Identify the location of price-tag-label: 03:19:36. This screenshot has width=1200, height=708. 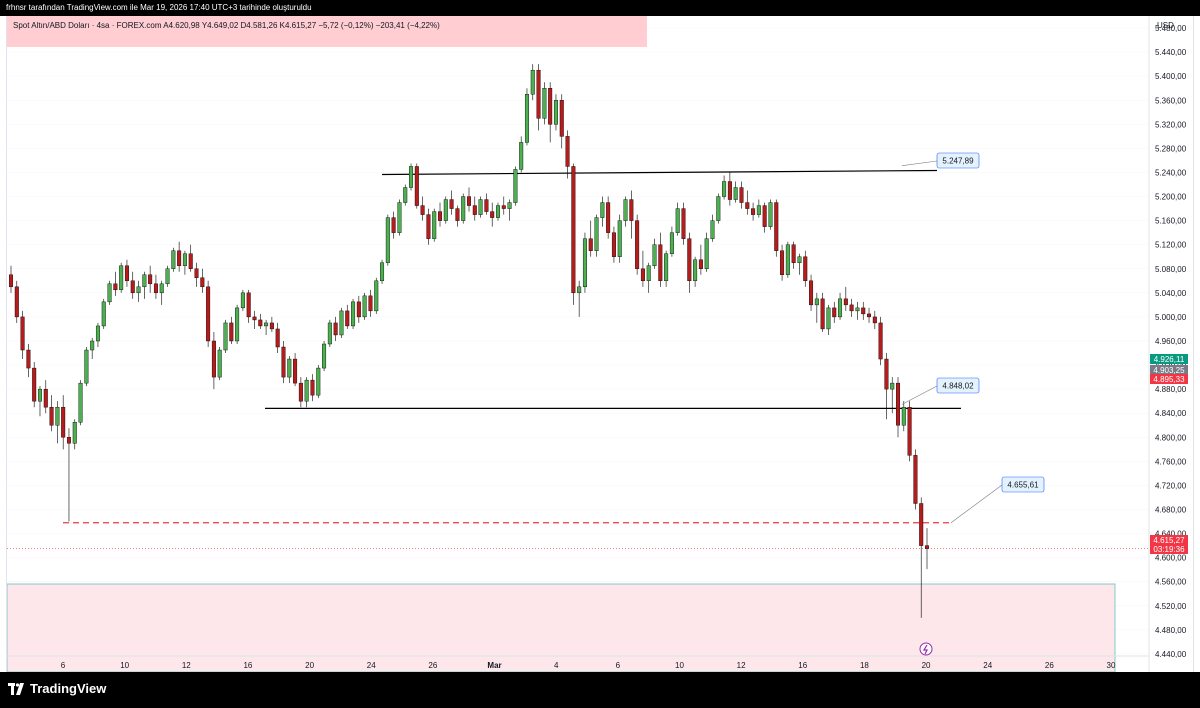
(1169, 549).